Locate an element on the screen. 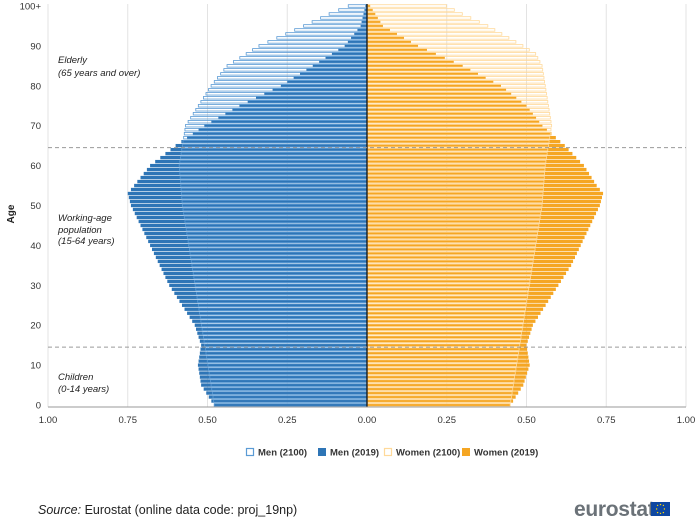  legend-label: Women (2100) is located at coordinates (428, 453).